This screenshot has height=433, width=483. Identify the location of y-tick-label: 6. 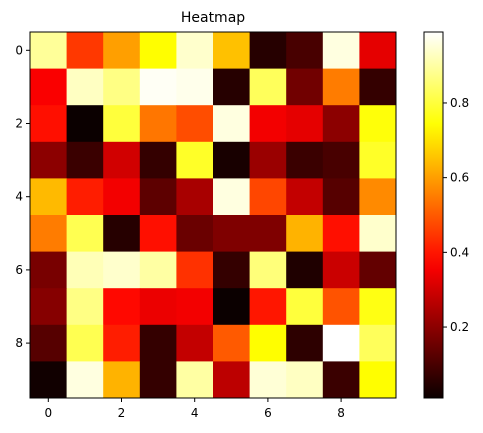
(19, 270).